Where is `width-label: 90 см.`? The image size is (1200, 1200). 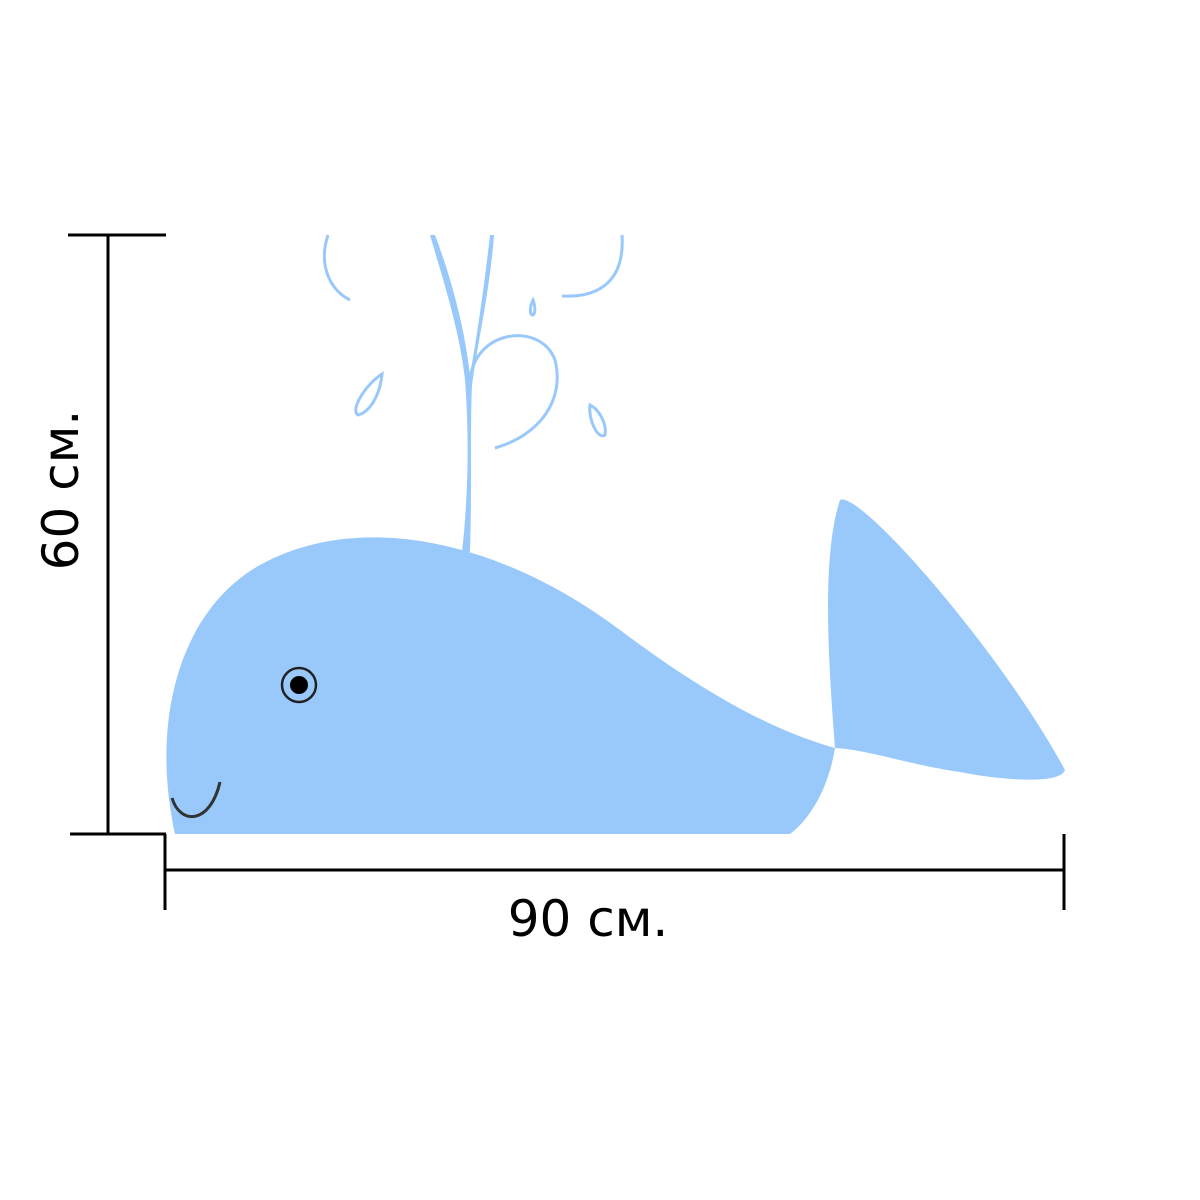
width-label: 90 см. is located at coordinates (588, 919).